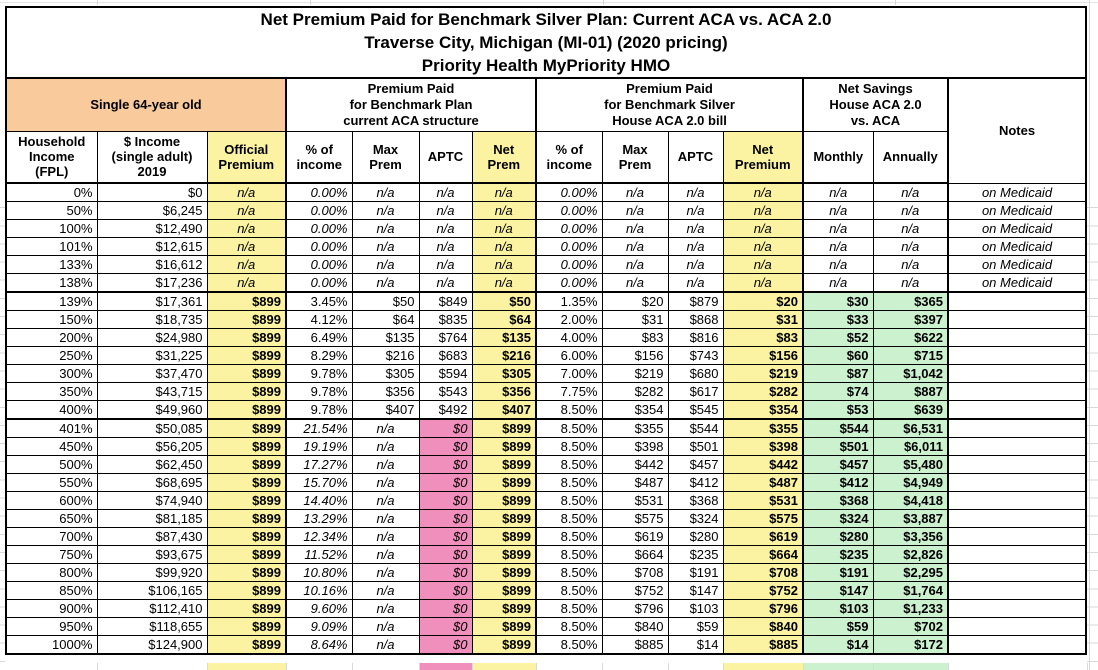 This screenshot has width=1098, height=670. Describe the element at coordinates (763, 536) in the screenshot. I see `cell-net2: $619` at that location.